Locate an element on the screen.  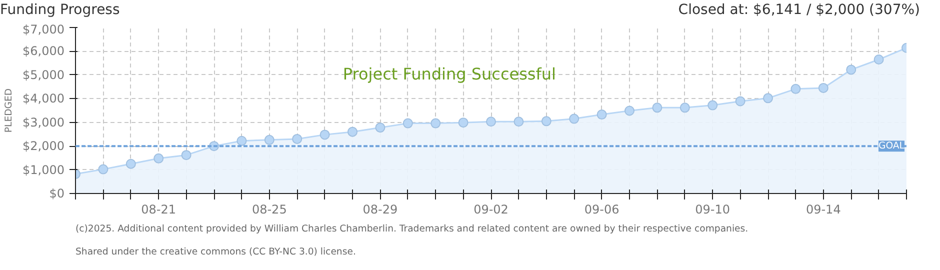
annotation: Project Funding Successful is located at coordinates (449, 74).